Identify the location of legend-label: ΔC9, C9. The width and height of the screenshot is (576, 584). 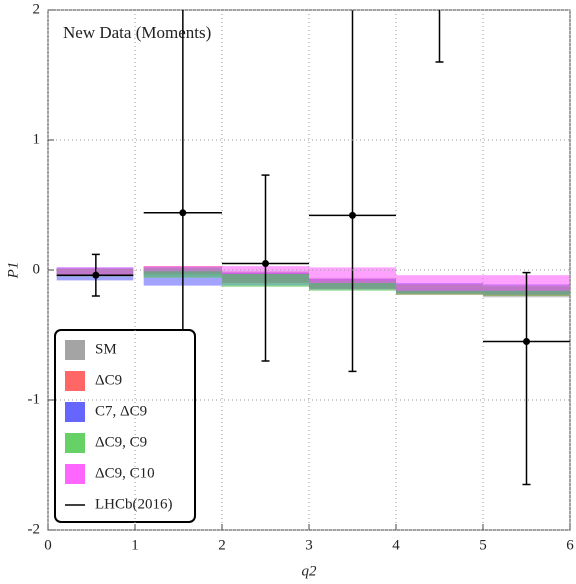
(121, 442).